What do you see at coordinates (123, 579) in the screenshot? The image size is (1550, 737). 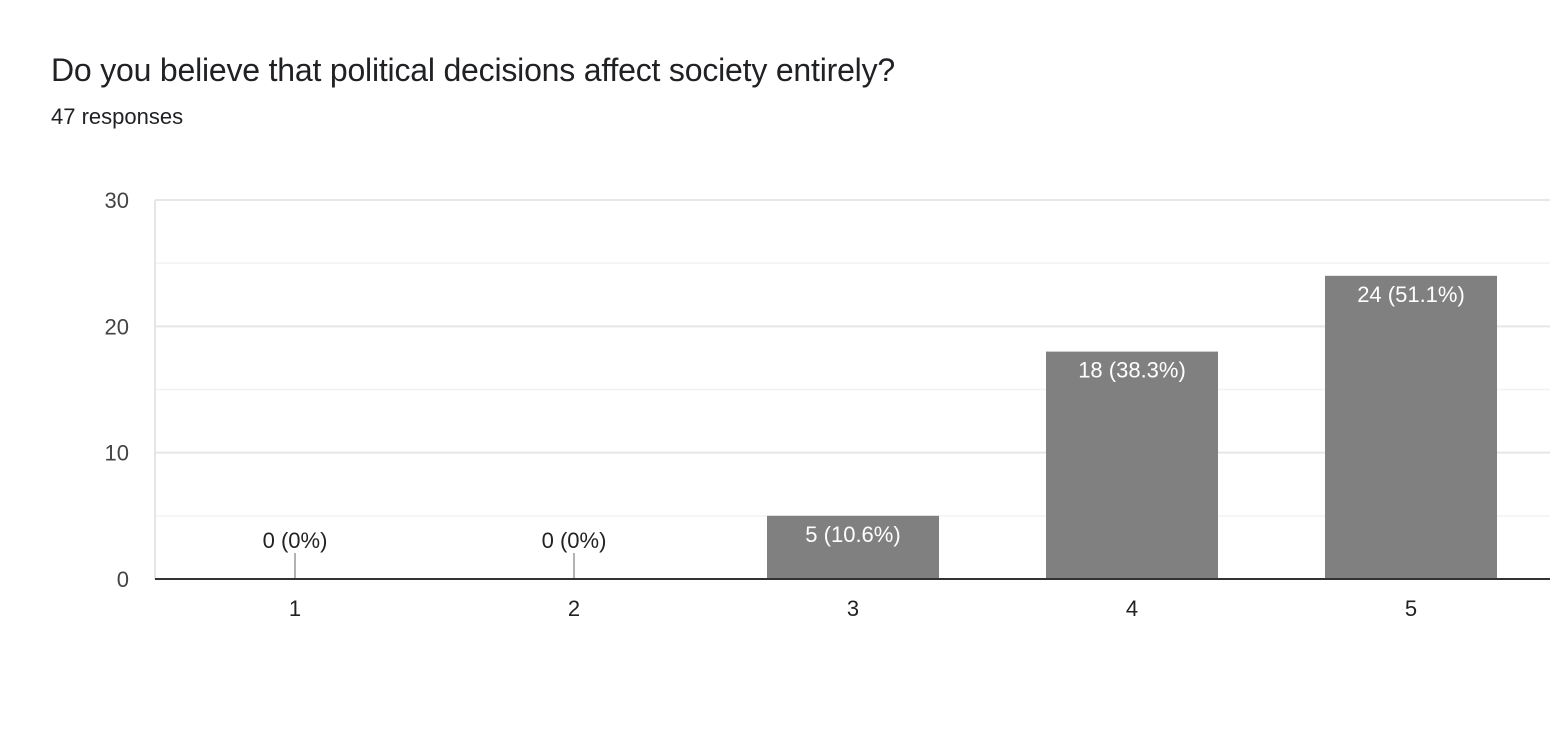 I see `y-tick-label: 0` at bounding box center [123, 579].